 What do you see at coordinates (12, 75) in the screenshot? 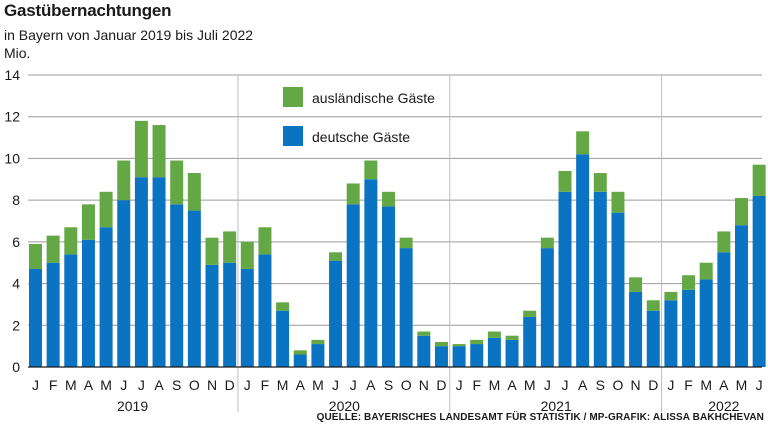
I see `y-tick-label: 14` at bounding box center [12, 75].